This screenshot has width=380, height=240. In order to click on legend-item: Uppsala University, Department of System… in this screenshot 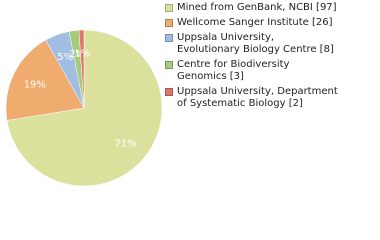, I will do `click(271, 98)`.